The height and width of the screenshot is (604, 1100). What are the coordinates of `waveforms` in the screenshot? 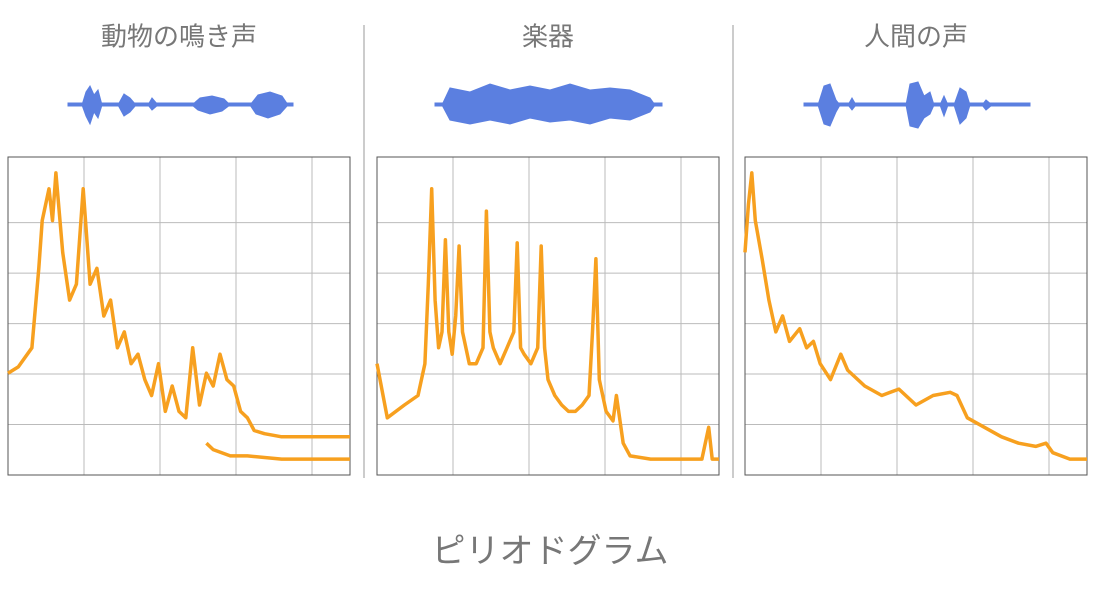 It's located at (549, 105).